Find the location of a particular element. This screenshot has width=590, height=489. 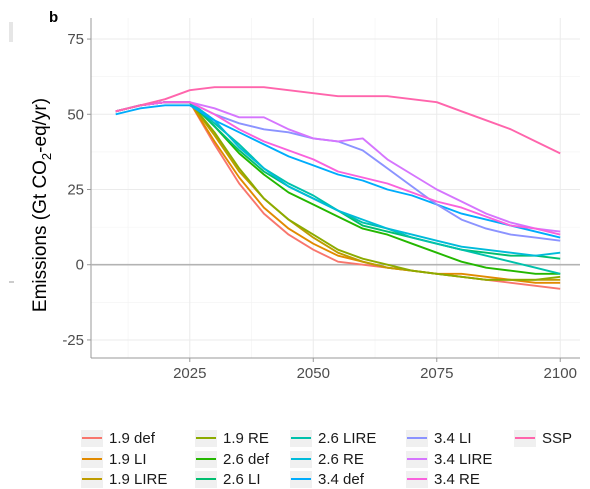

y-axis-title: Emissions (Gt CO2-eq/yr) is located at coordinates (42, 205).